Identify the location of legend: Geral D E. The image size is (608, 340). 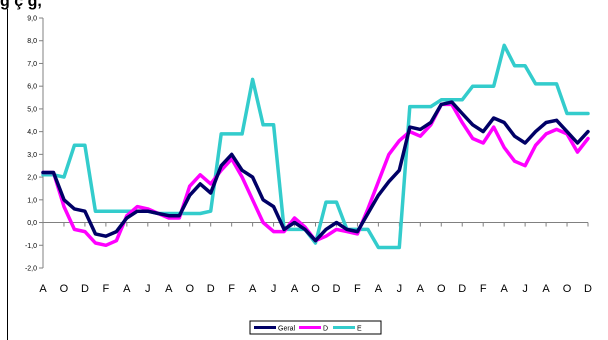
(315, 327).